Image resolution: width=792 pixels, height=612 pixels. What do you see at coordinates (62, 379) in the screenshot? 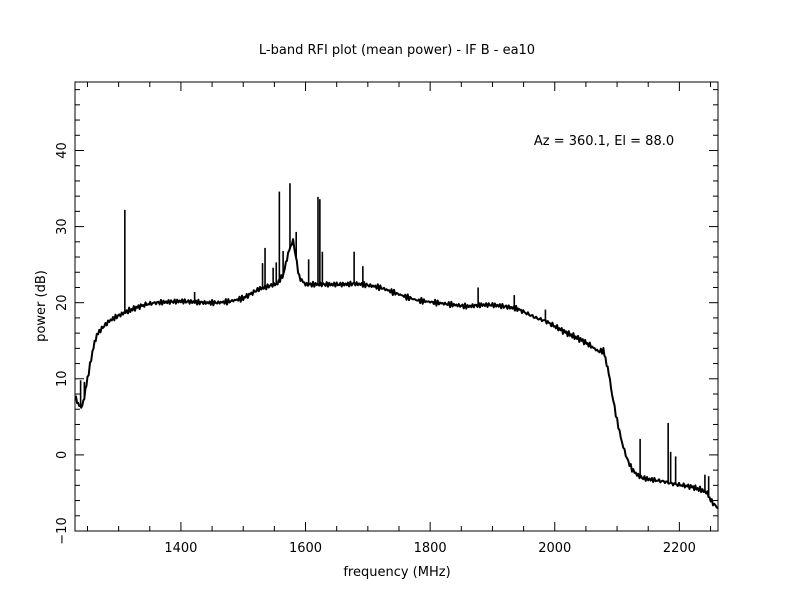
I see `y-tick-label: 10` at bounding box center [62, 379].